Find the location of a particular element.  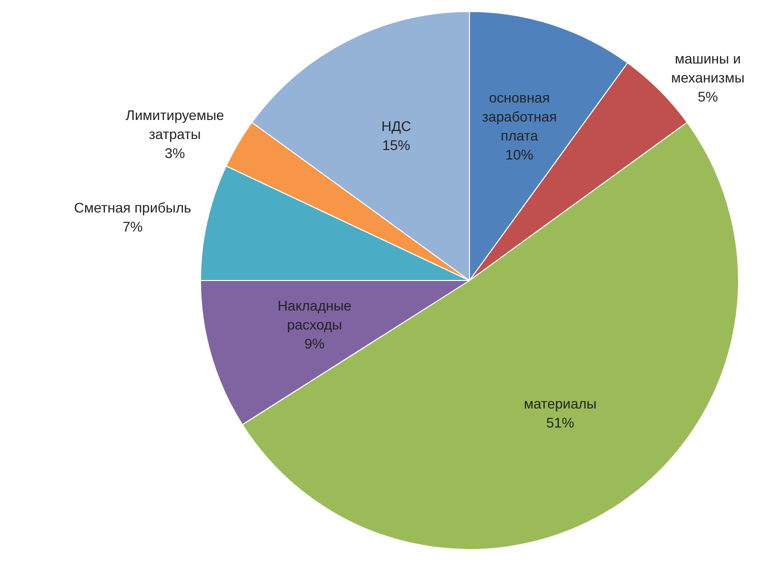

slice-label: Лимитируемые затраты is located at coordinates (175, 124).